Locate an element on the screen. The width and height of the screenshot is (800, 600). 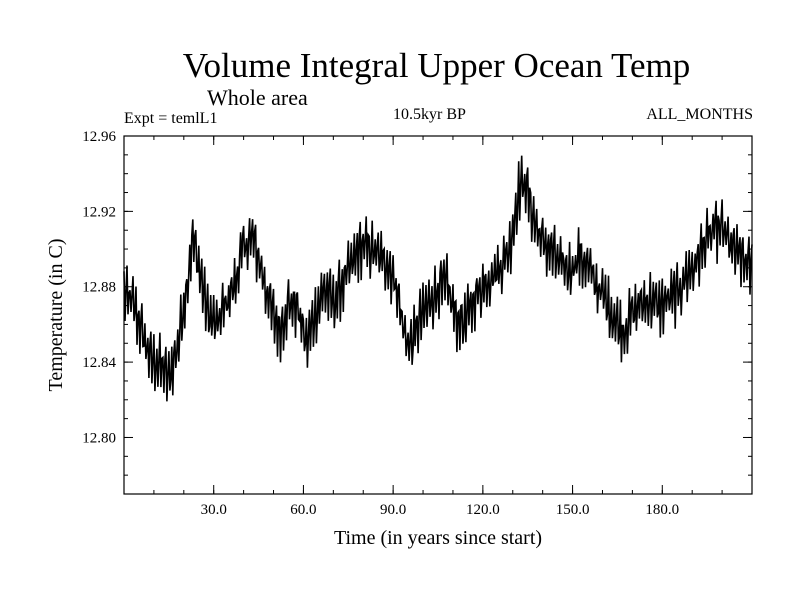
y-tick-label: 12.88 is located at coordinates (99, 288).